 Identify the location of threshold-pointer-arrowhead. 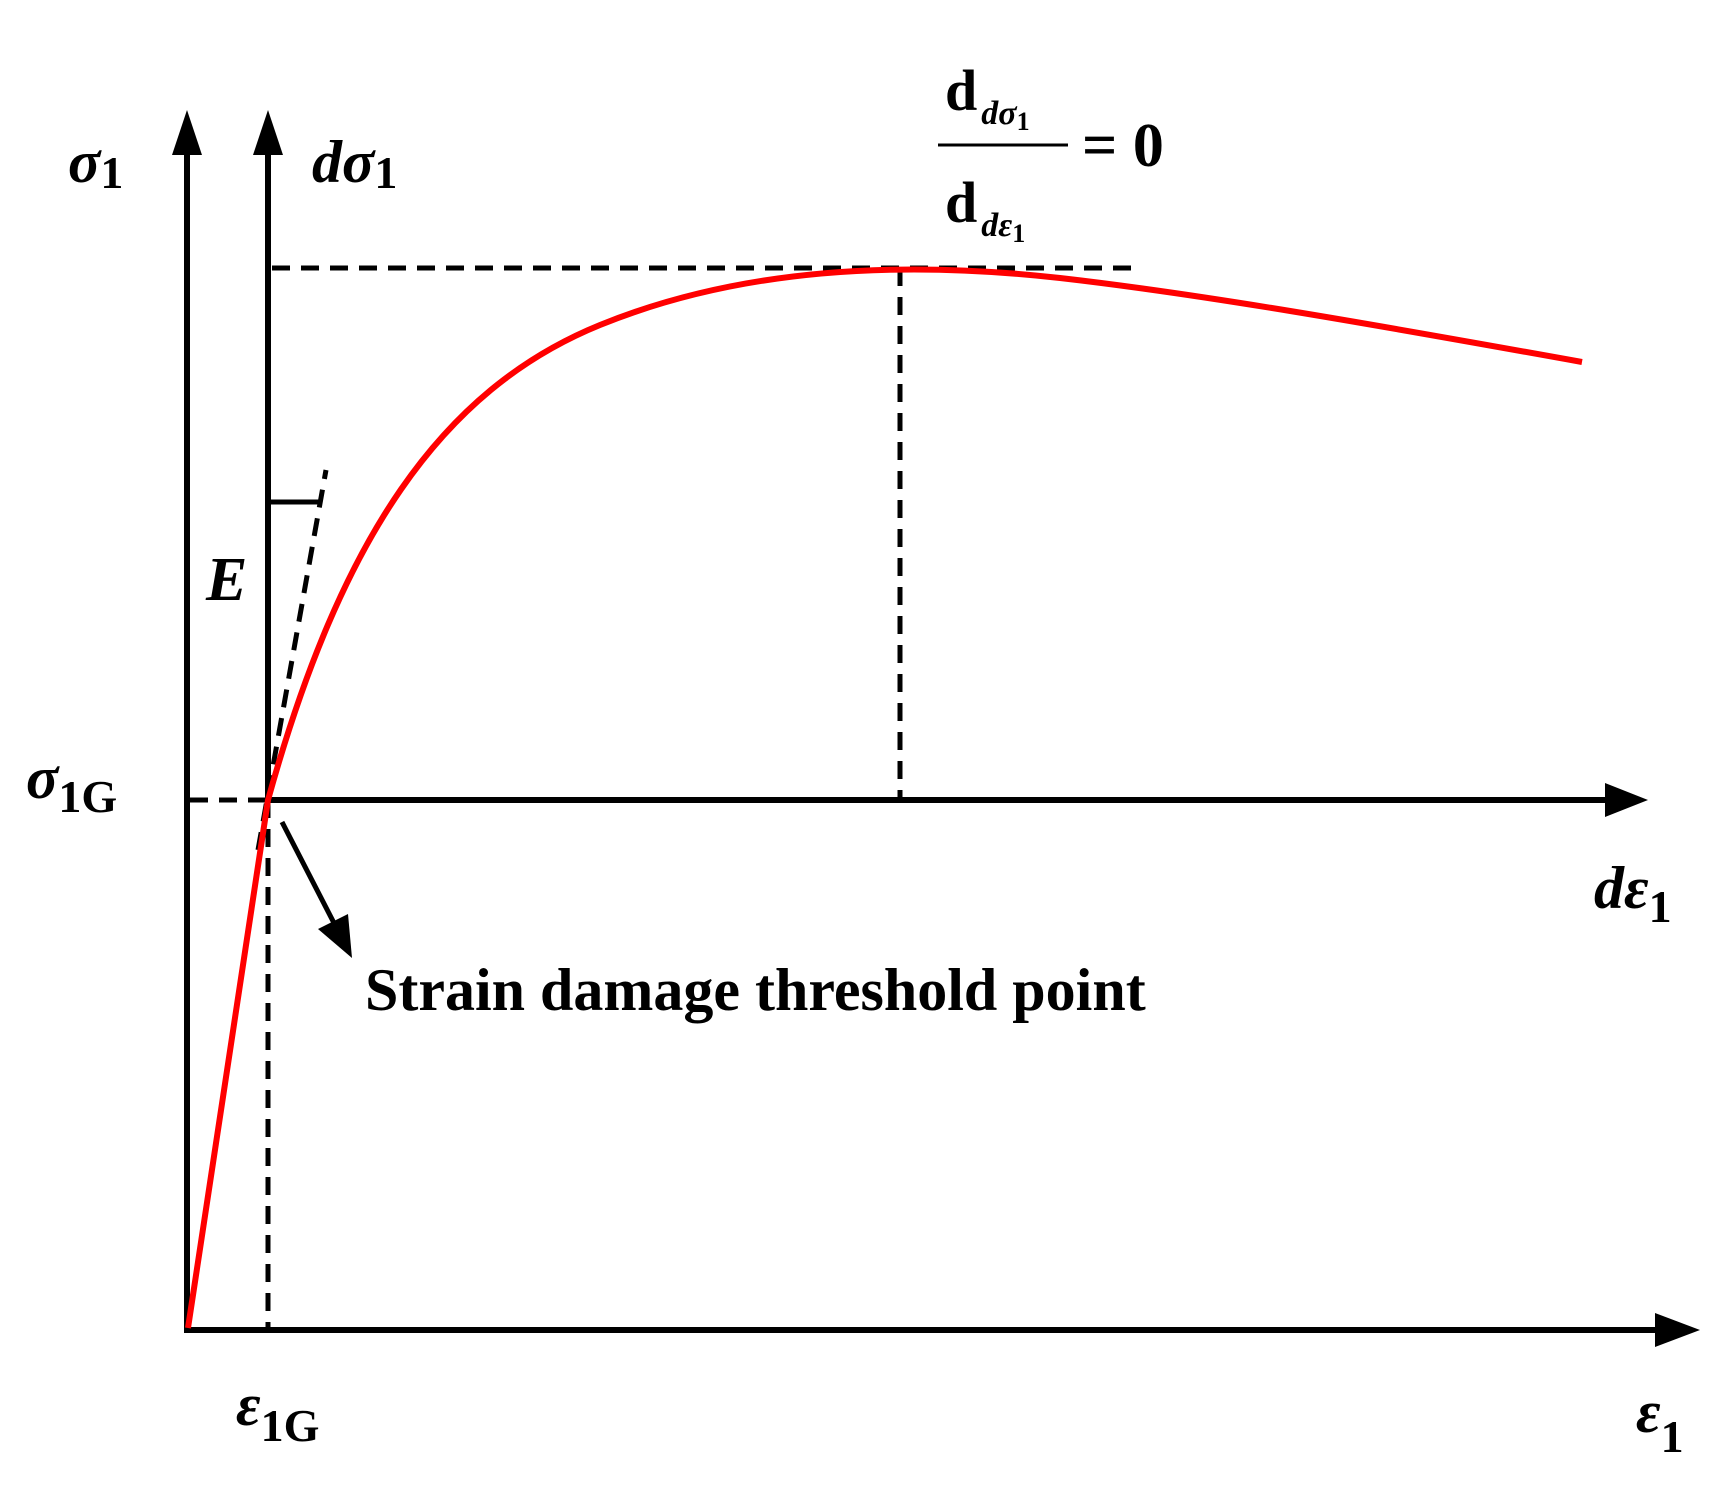
(335, 936).